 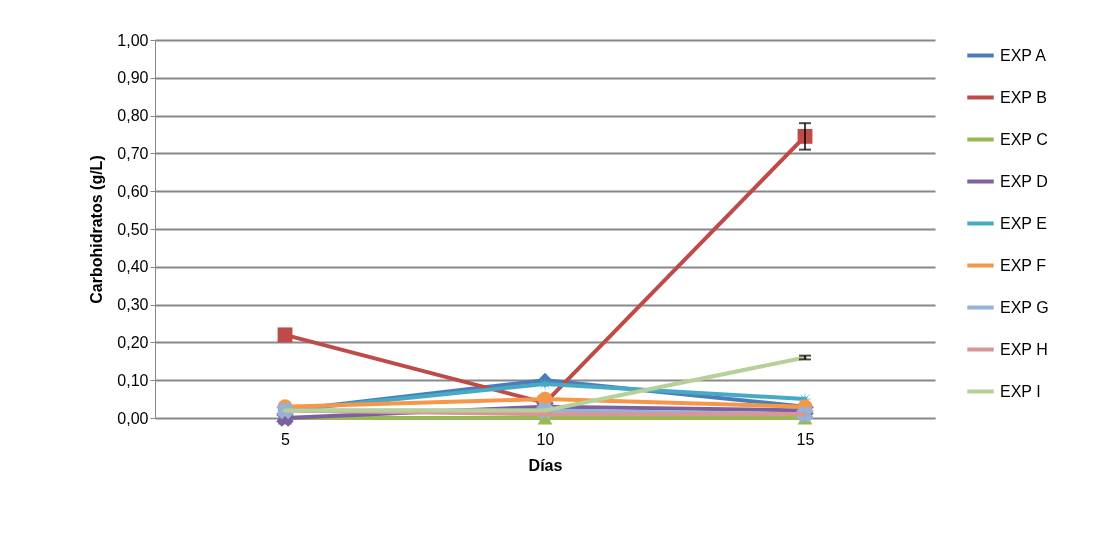 What do you see at coordinates (133, 229) in the screenshot?
I see `y-tick-label: 0,50` at bounding box center [133, 229].